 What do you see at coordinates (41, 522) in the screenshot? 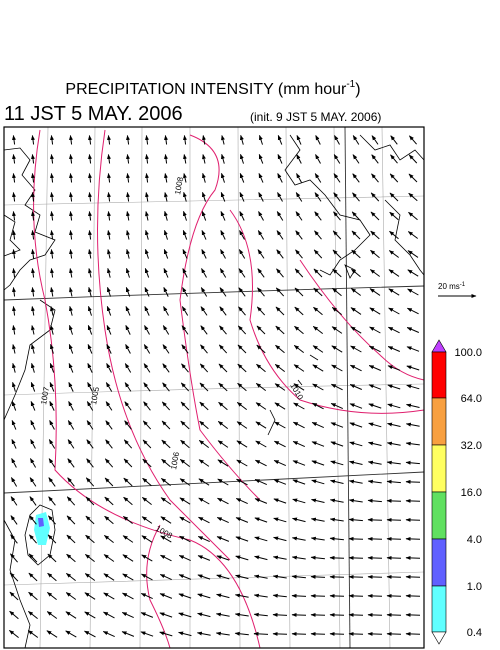
I see `precip-area` at bounding box center [41, 522].